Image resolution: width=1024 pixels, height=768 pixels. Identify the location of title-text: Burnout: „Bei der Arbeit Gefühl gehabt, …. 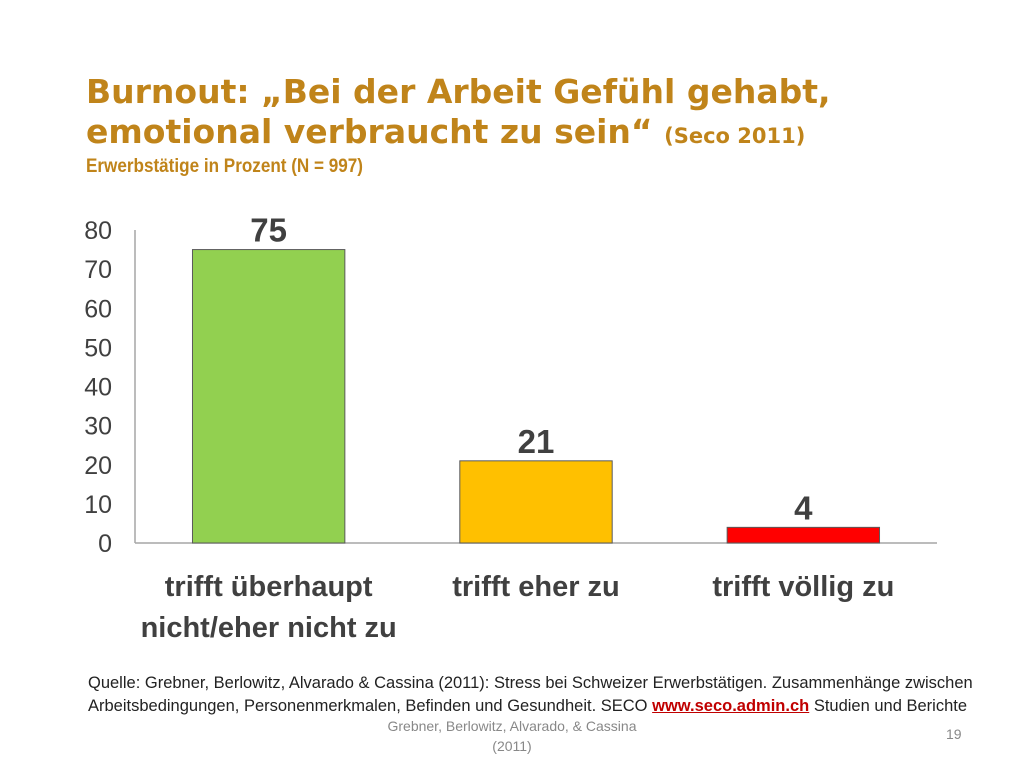
(458, 111).